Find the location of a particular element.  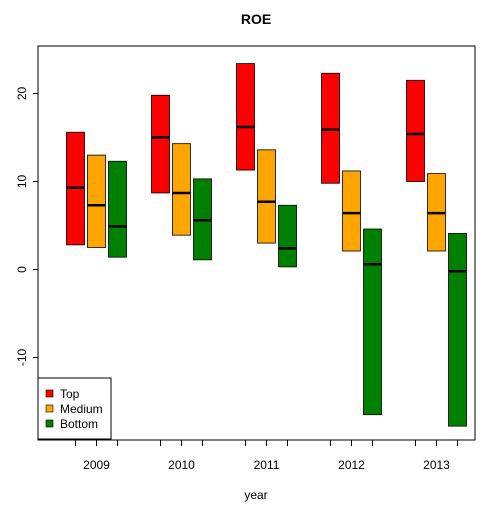

box-top-2010 is located at coordinates (160, 144).